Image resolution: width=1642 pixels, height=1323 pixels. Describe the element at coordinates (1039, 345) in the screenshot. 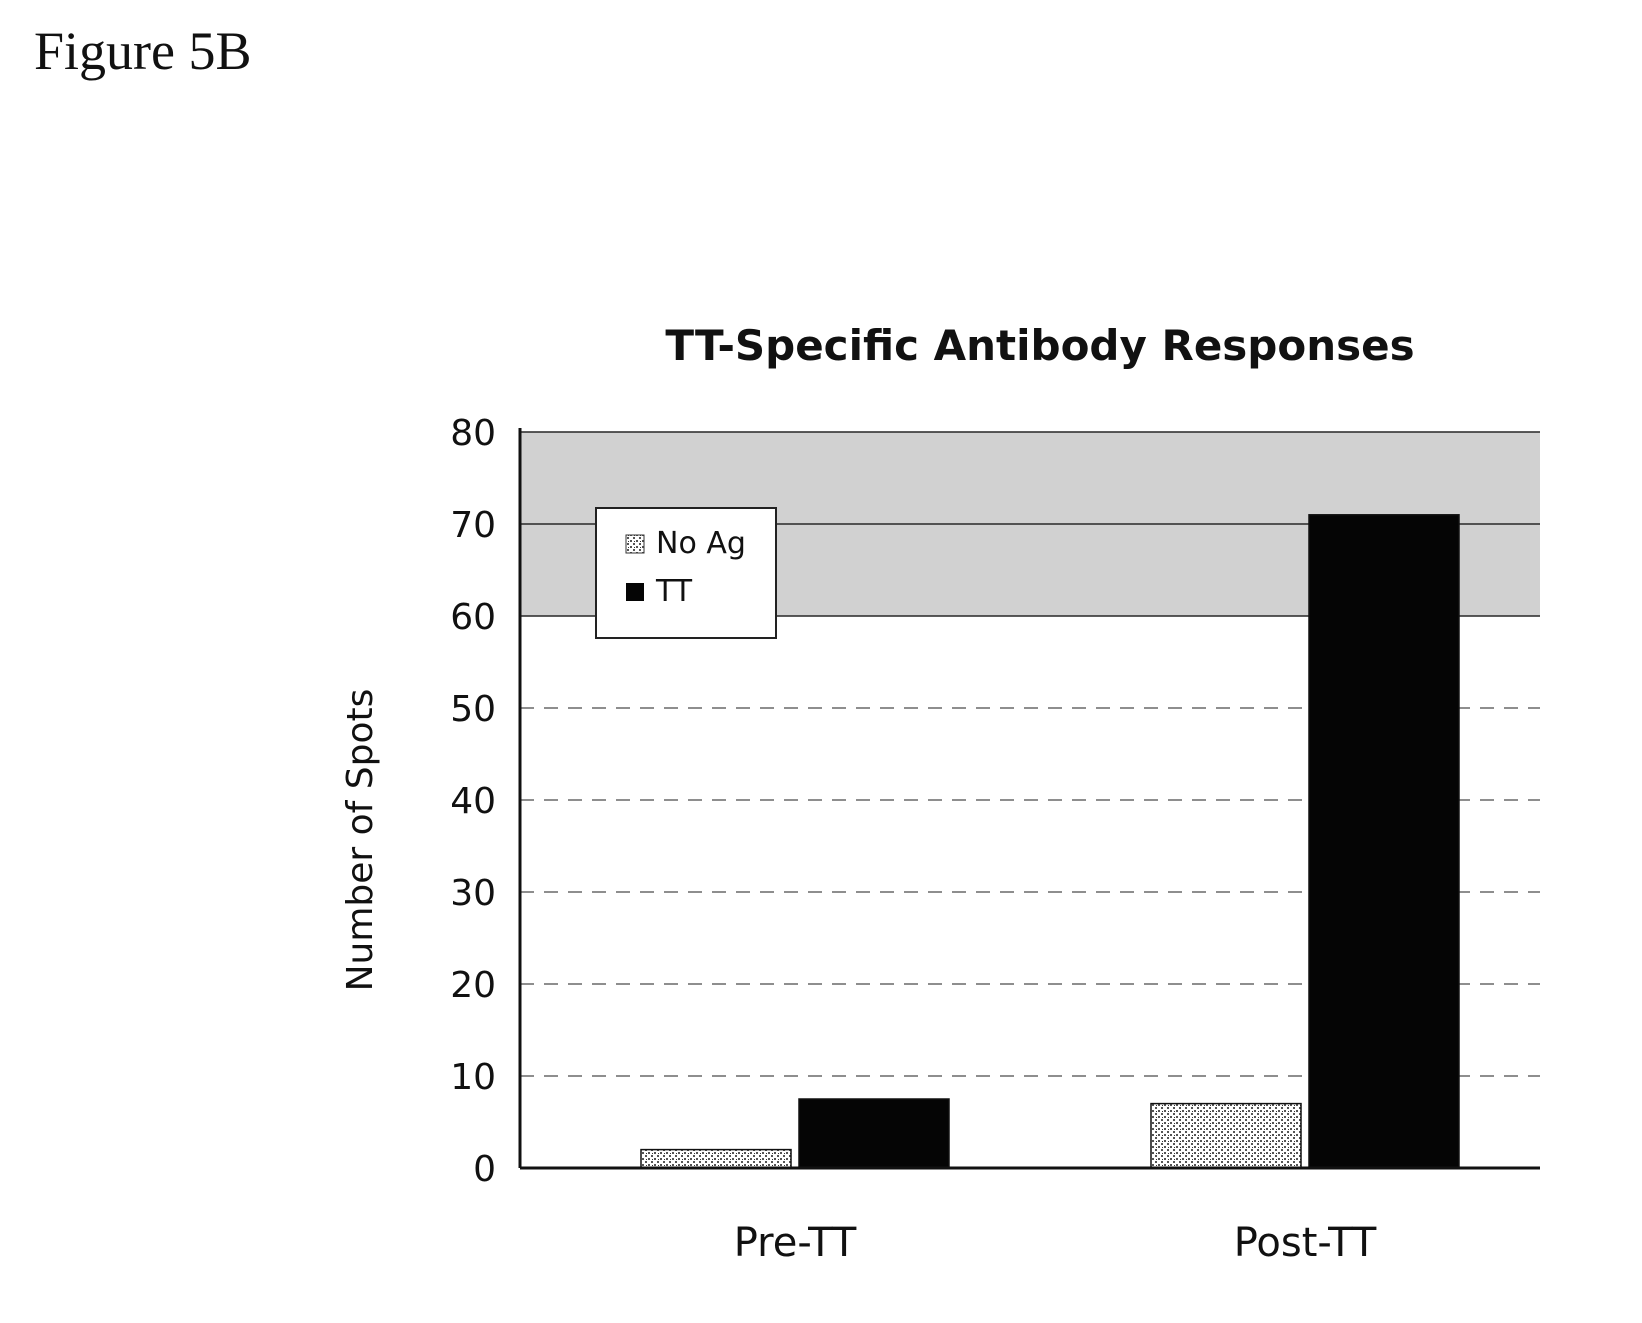

I see `chart-title: TT-Specific Antibody Responses` at that location.